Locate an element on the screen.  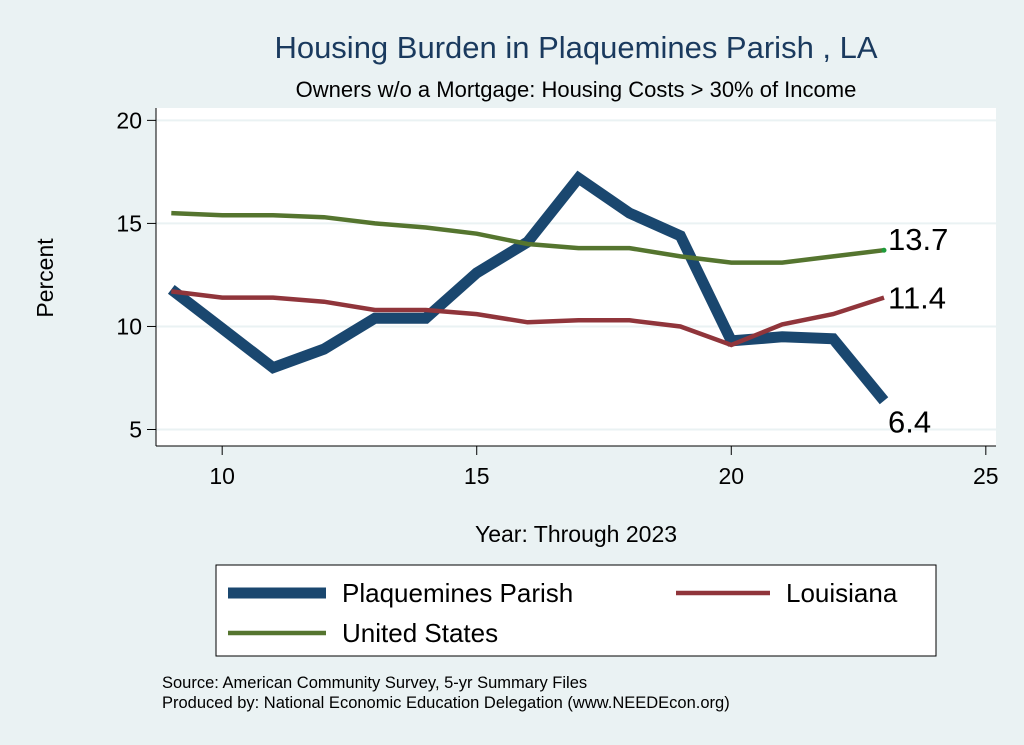
x-axis-ticks: 10 15 20 25 is located at coordinates (604, 467).